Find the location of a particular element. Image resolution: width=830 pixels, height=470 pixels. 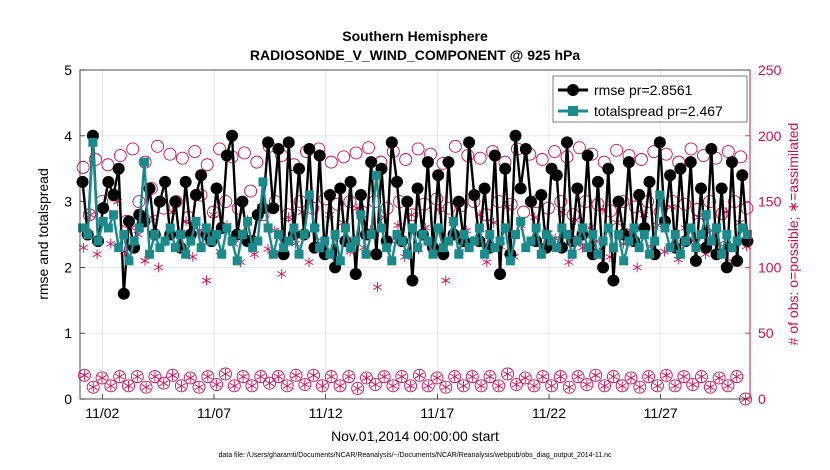

y-axis-label: rmse and totalspread is located at coordinates (43, 234).